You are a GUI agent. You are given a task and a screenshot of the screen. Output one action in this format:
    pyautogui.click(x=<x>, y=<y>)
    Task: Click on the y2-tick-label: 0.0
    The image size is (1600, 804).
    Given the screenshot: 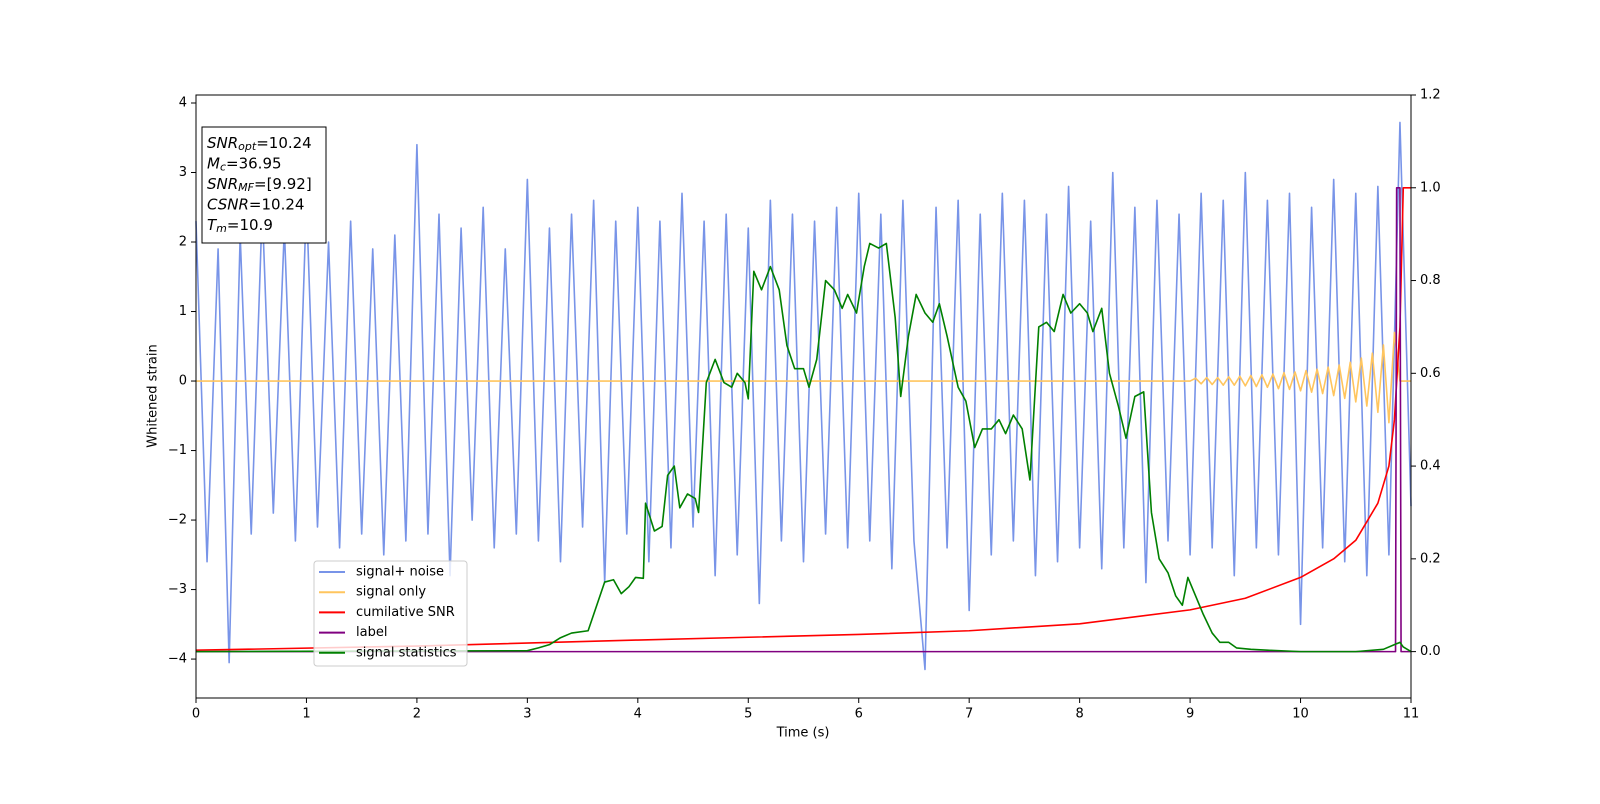 What is the action you would take?
    pyautogui.click(x=1430, y=651)
    